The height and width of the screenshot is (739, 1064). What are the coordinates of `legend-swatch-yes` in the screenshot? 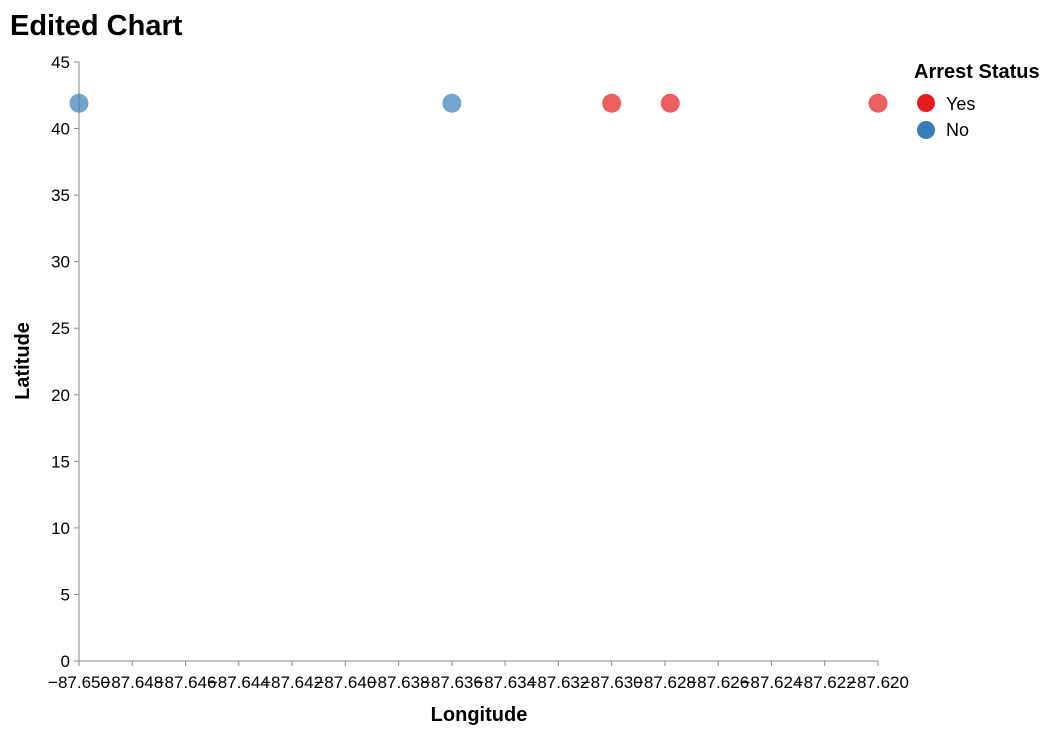 It's located at (926, 103).